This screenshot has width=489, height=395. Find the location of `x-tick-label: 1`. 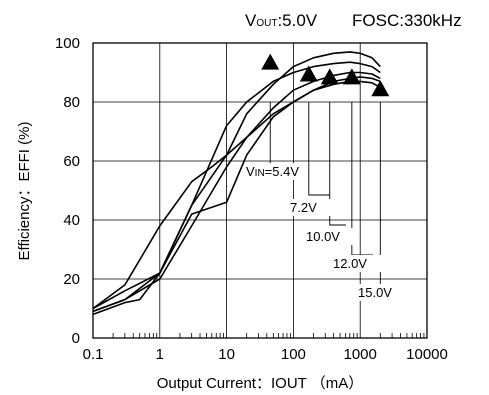

x-tick-label: 1 is located at coordinates (160, 354).